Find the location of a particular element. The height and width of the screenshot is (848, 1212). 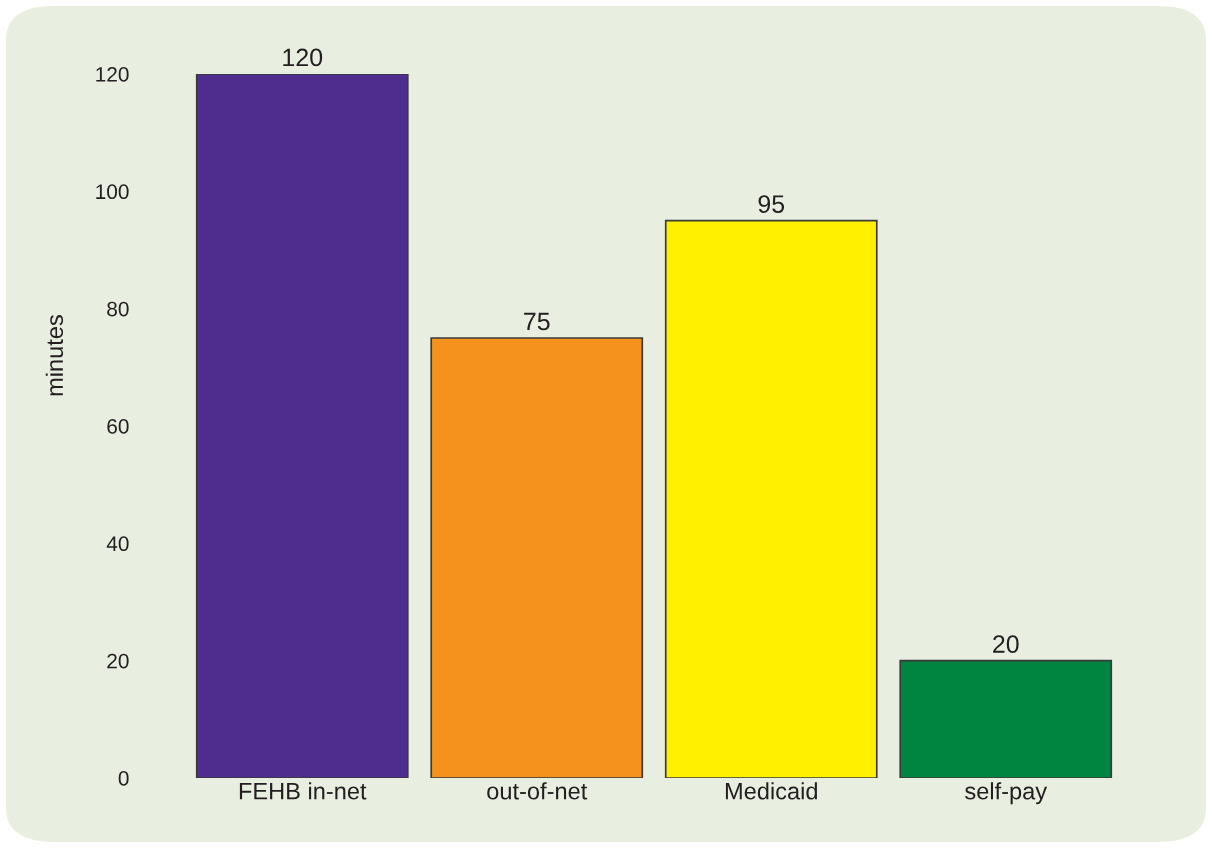

data-label: 20 is located at coordinates (1006, 644).